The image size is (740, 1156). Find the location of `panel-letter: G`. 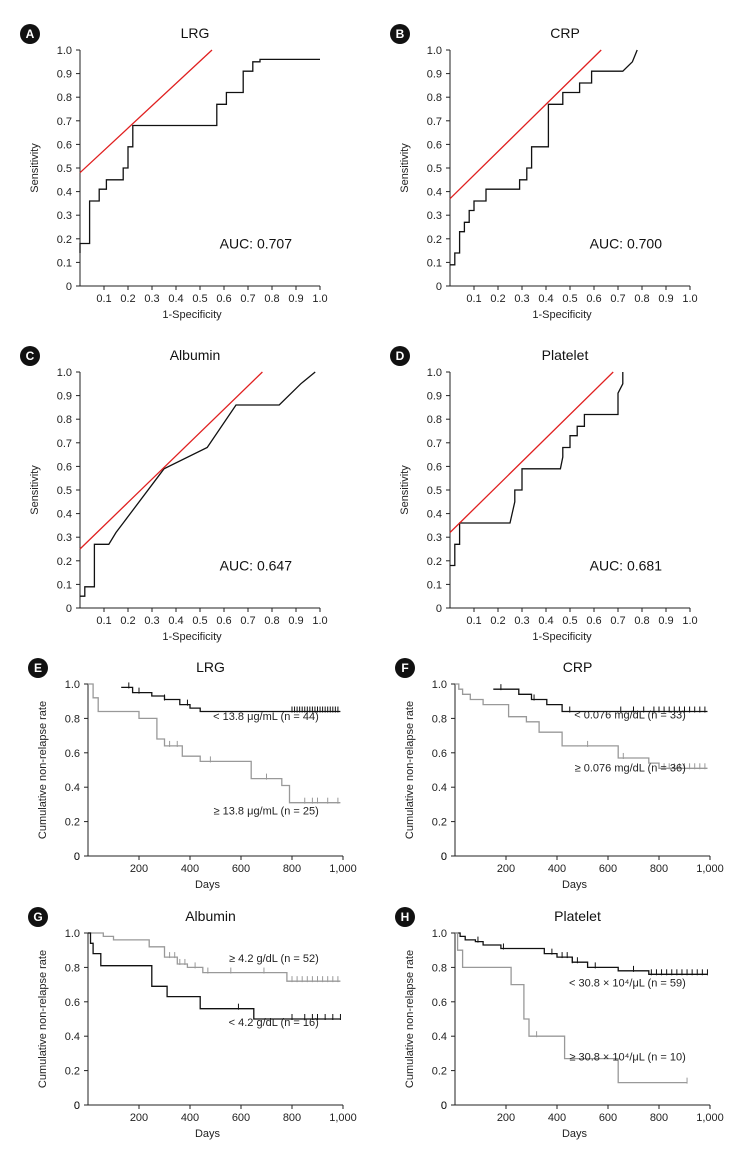

panel-letter: G is located at coordinates (37, 917).